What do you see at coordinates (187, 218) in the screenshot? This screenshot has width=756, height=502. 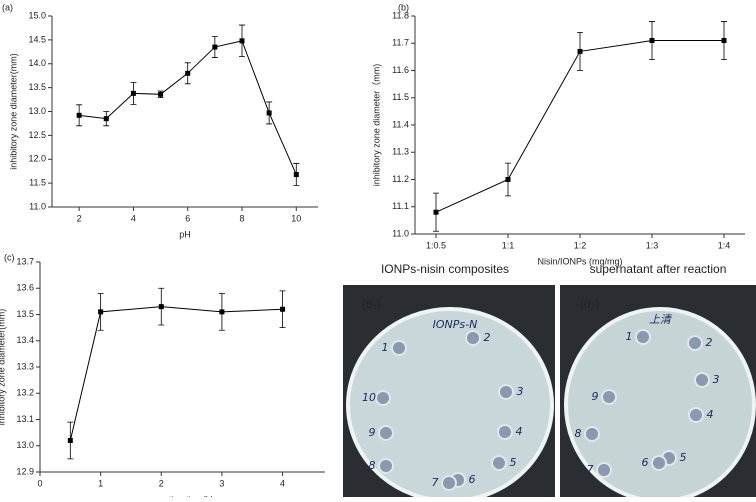 I see `x-tick-label: 6` at bounding box center [187, 218].